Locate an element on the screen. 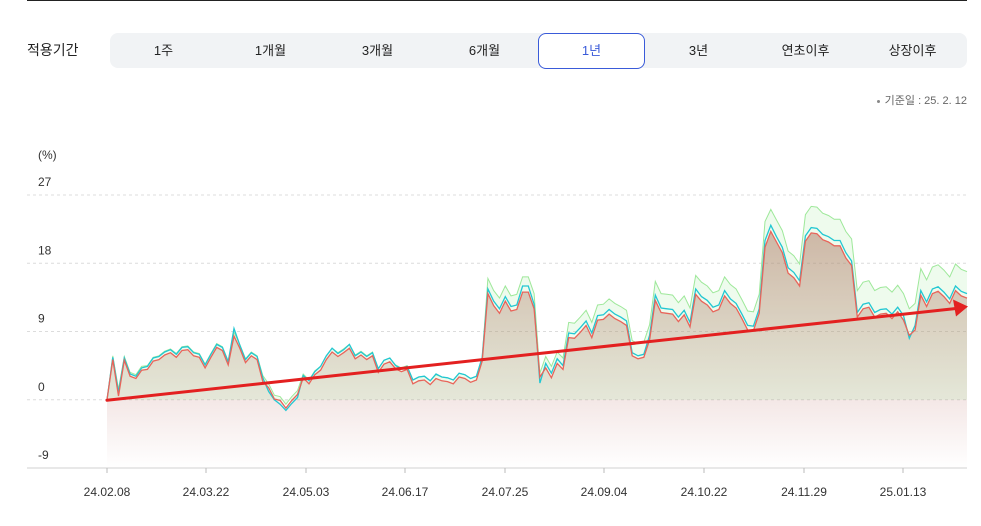 This screenshot has width=981, height=526. base-date: 기준일 : 25. 2. 12 is located at coordinates (921, 100).